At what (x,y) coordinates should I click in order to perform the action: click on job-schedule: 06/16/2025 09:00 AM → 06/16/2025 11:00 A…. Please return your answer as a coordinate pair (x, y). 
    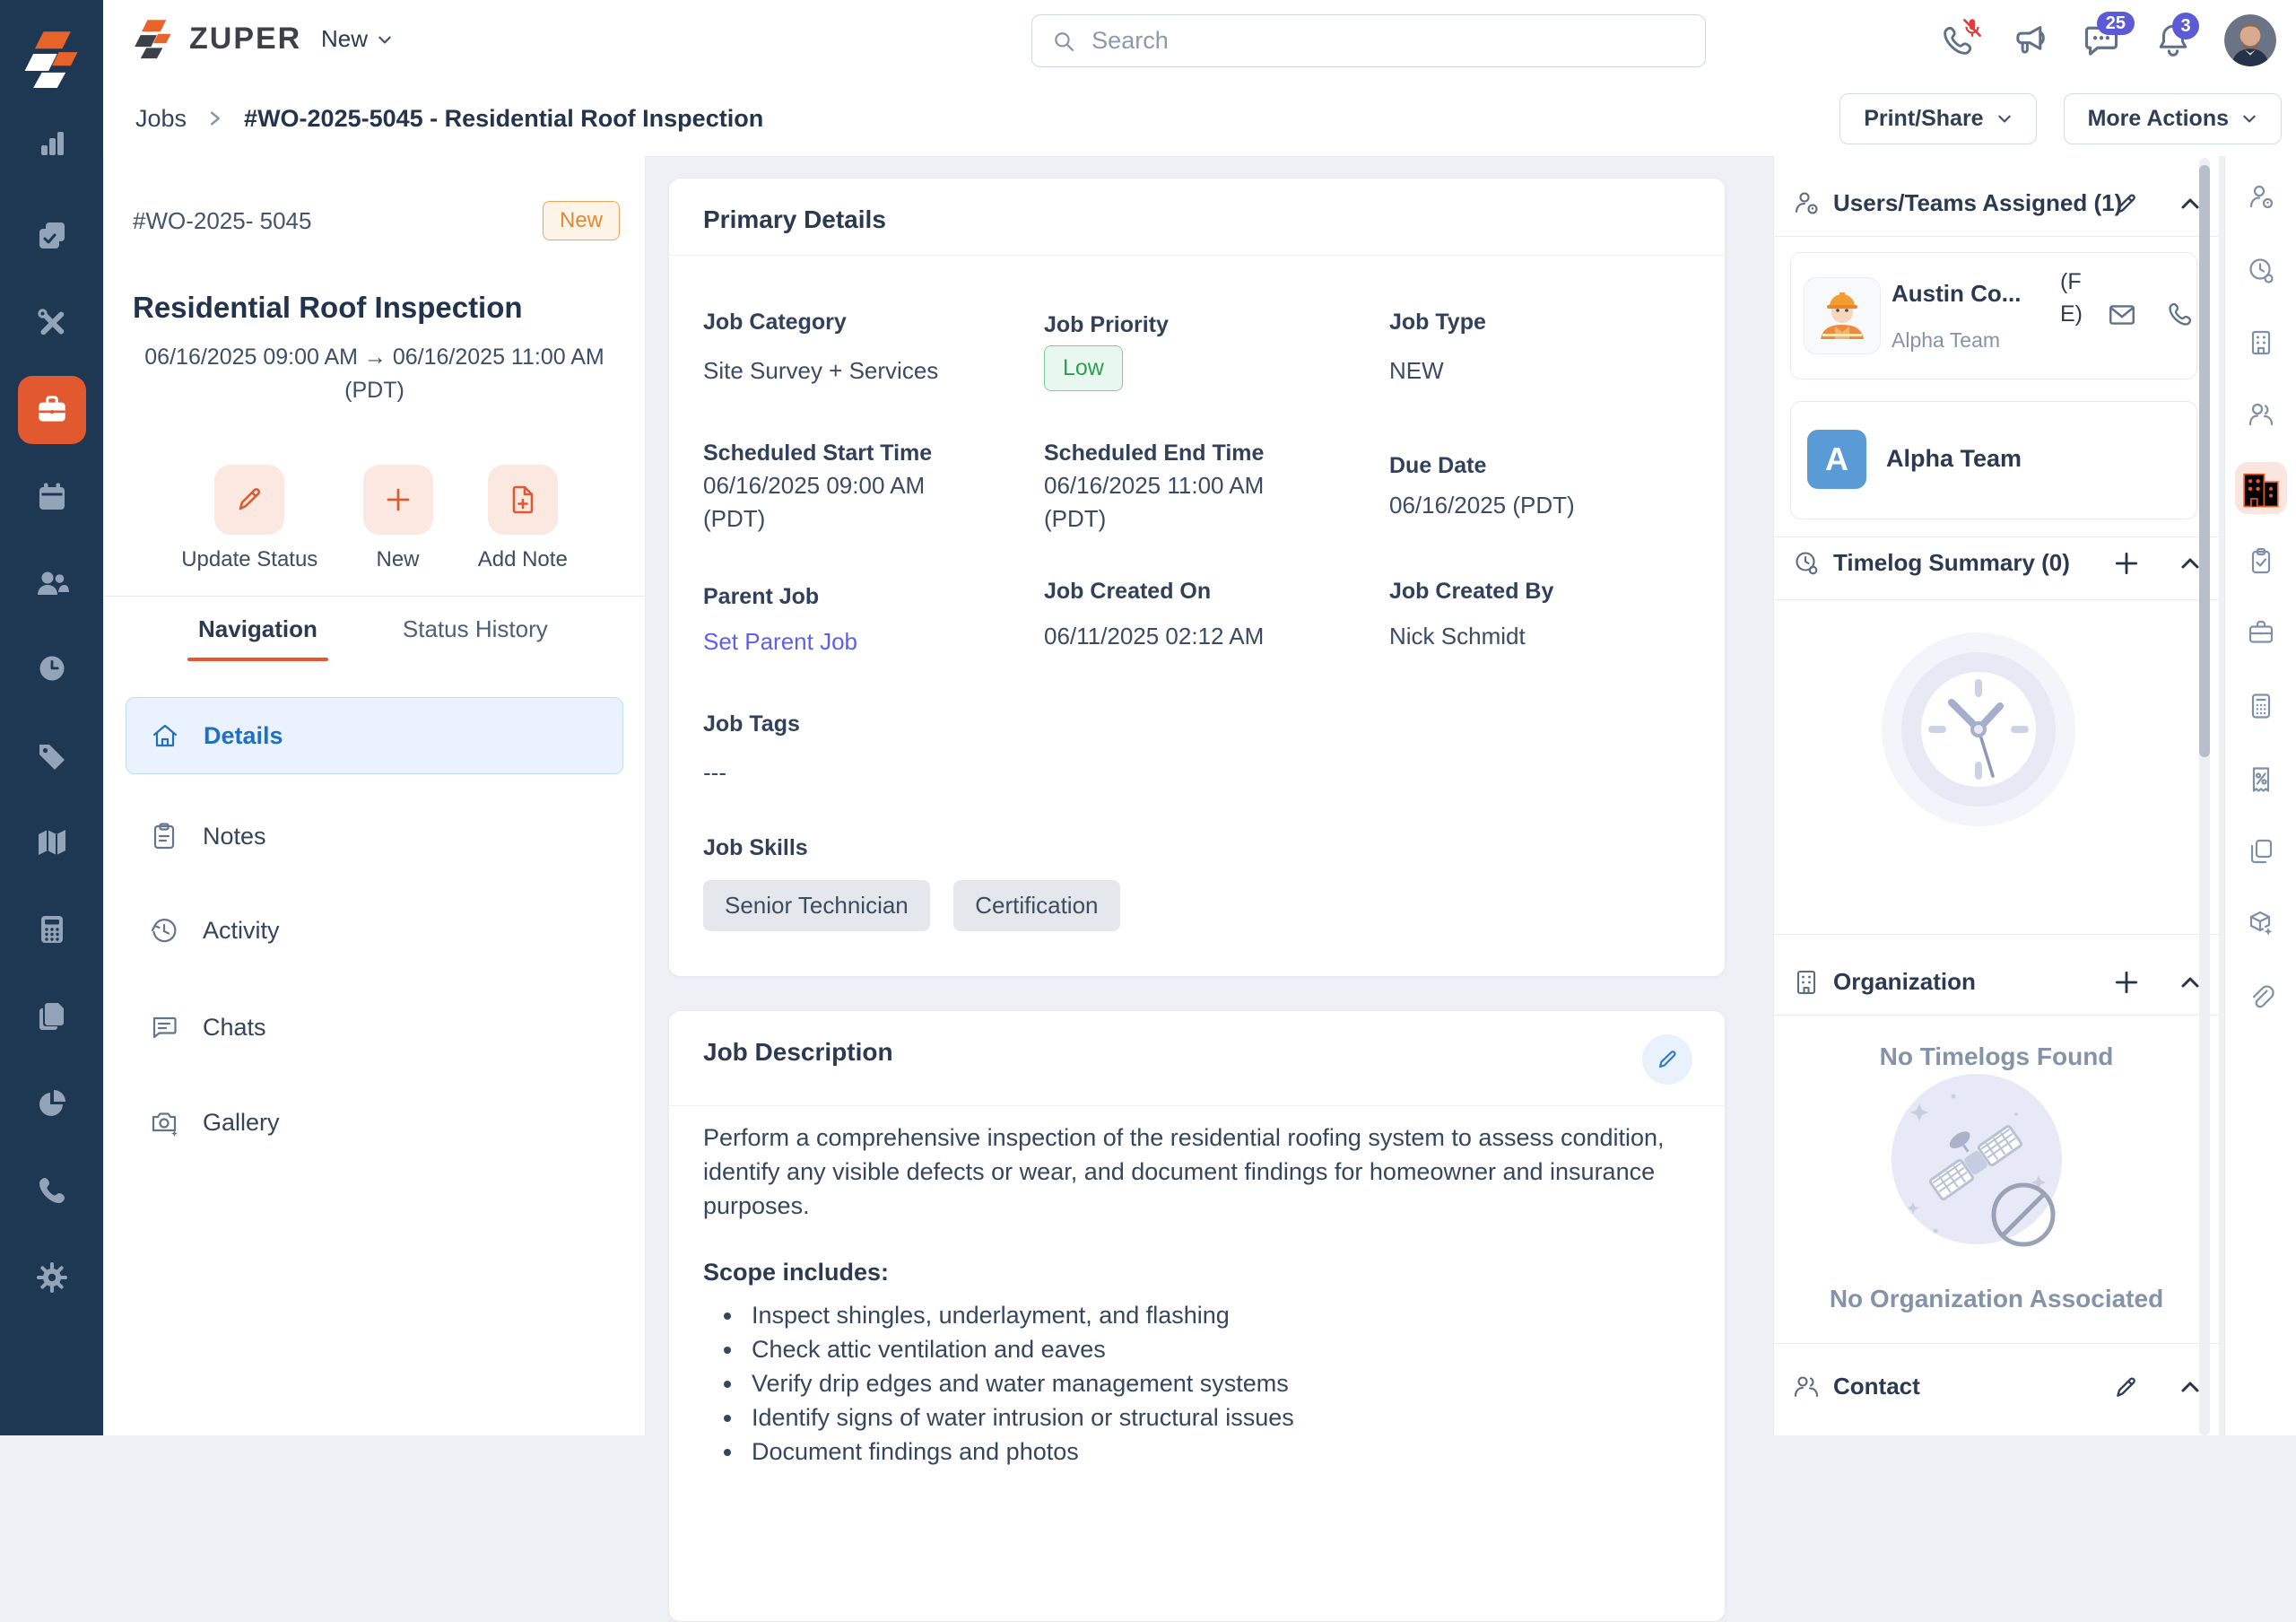
    Looking at the image, I should click on (374, 374).